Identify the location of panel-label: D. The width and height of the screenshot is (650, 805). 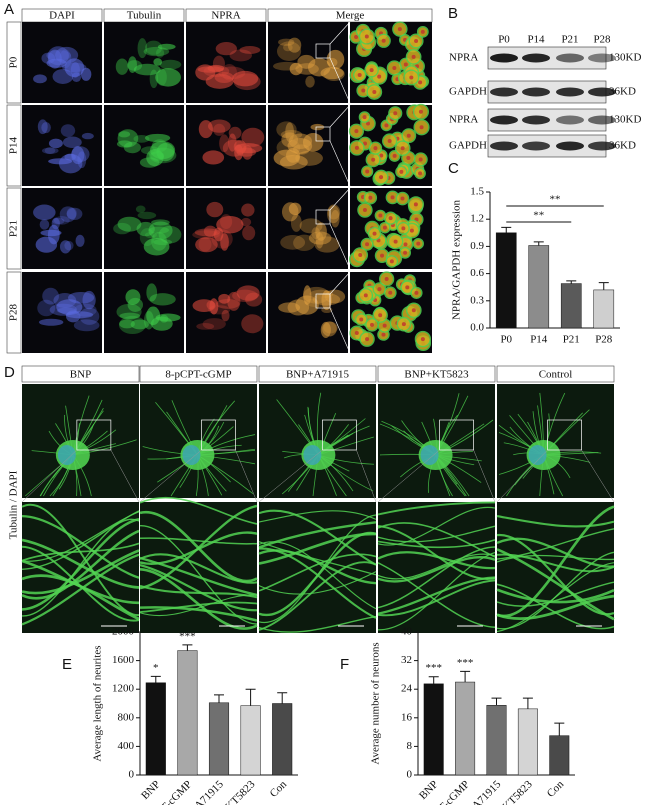
(9, 372).